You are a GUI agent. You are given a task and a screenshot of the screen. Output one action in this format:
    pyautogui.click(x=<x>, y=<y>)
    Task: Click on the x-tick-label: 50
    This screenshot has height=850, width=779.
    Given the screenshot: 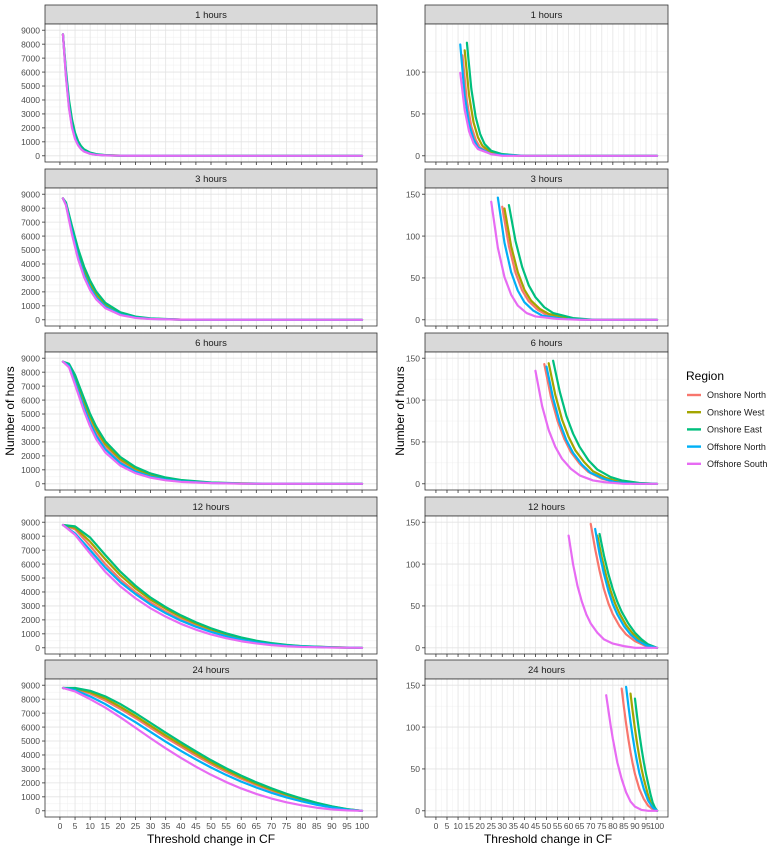 What is the action you would take?
    pyautogui.click(x=547, y=826)
    